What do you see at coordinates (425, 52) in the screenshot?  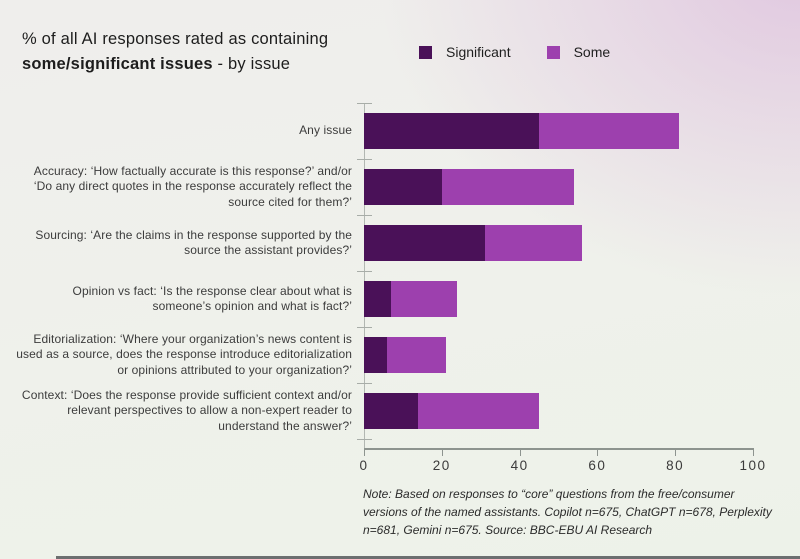 I see `legend-swatch-significant` at bounding box center [425, 52].